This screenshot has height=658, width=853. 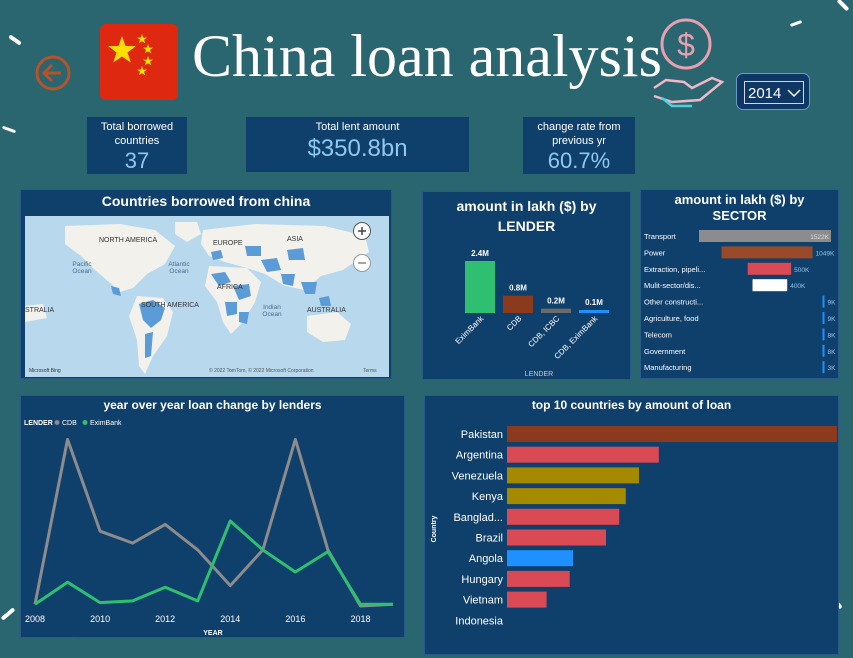 I want to click on kpi-lent-amount: Total lent amount $350.8bn, so click(x=357, y=144).